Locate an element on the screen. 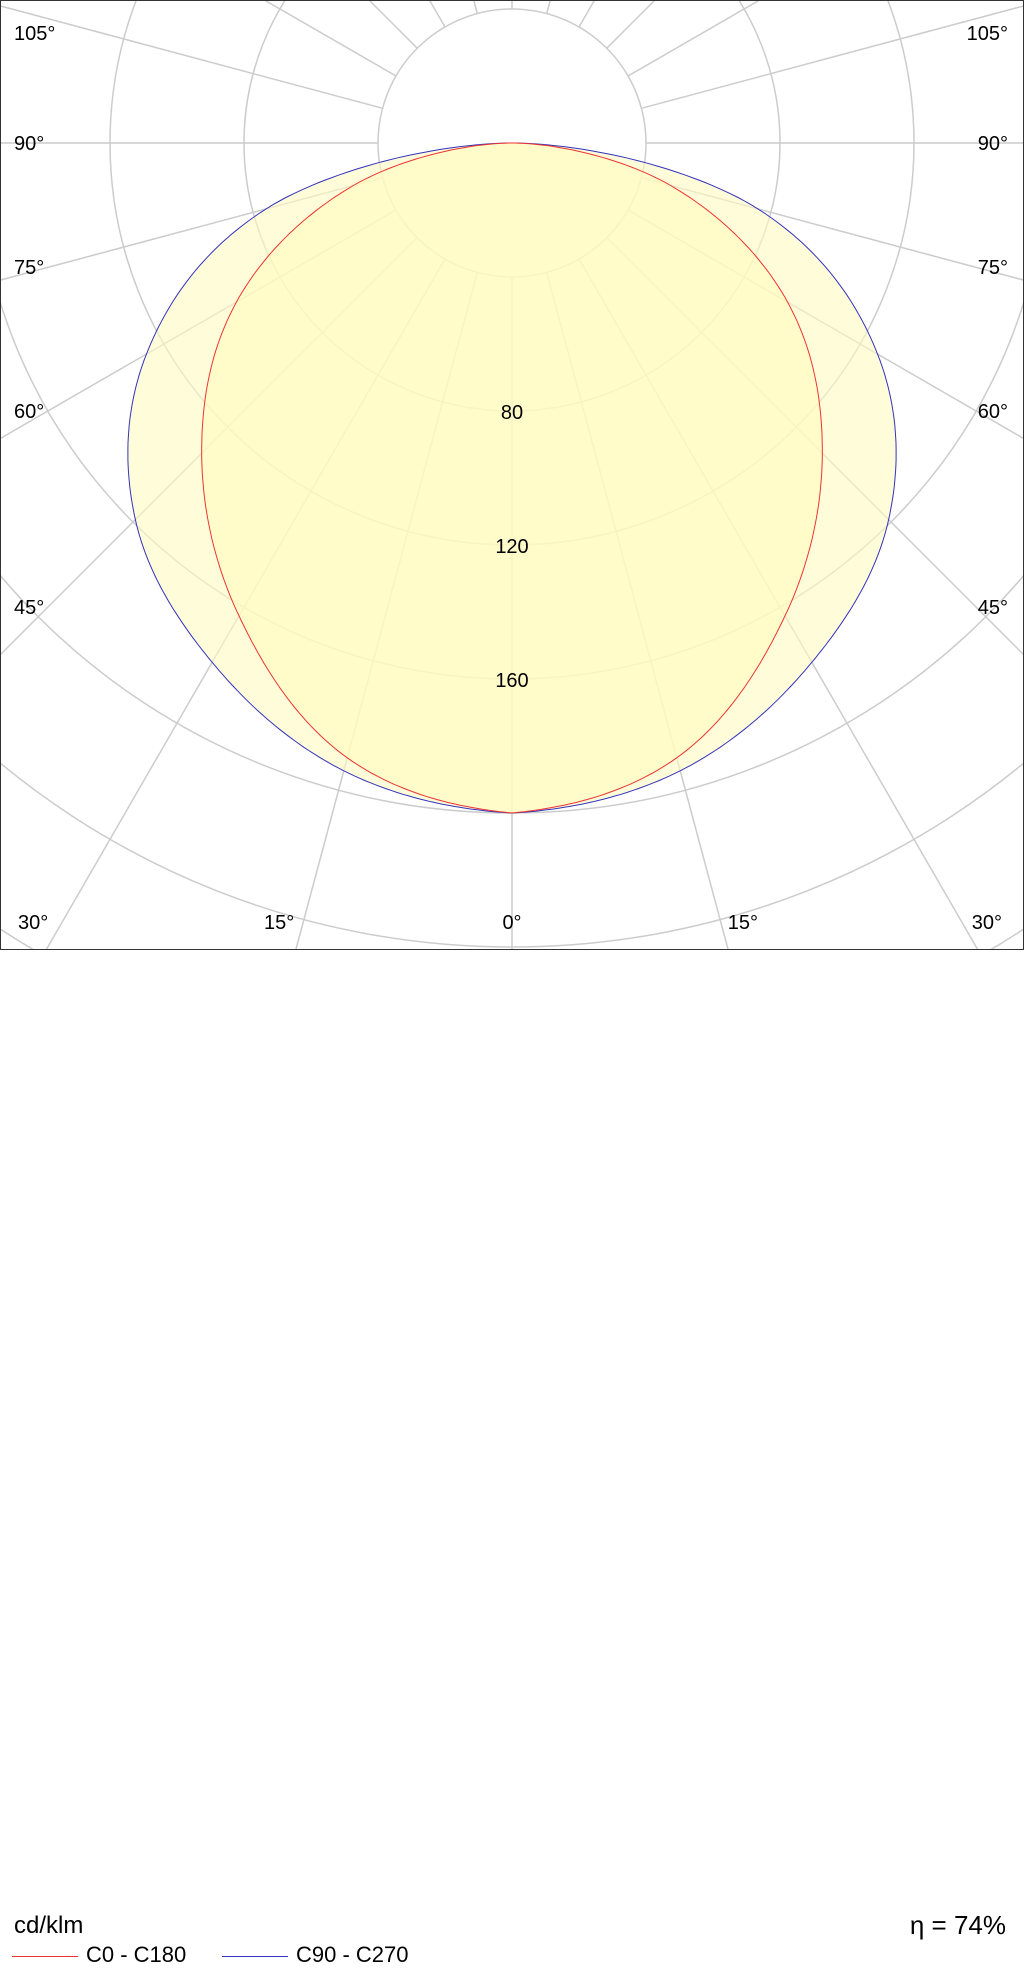  angle-label-left: 30° is located at coordinates (33, 923).